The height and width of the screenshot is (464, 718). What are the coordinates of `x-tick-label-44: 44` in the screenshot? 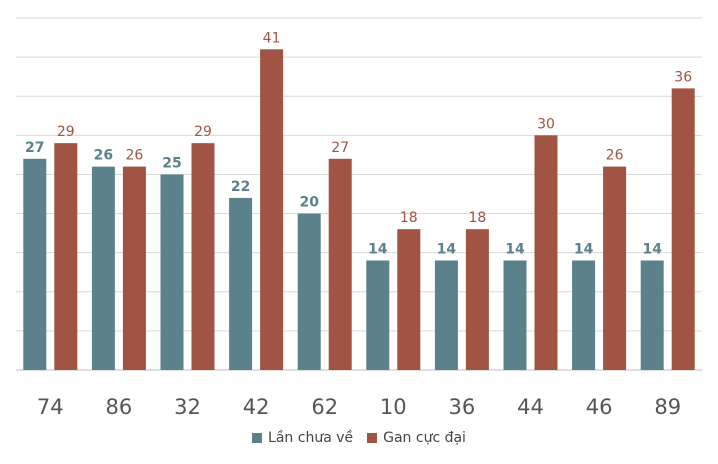 It's located at (530, 407).